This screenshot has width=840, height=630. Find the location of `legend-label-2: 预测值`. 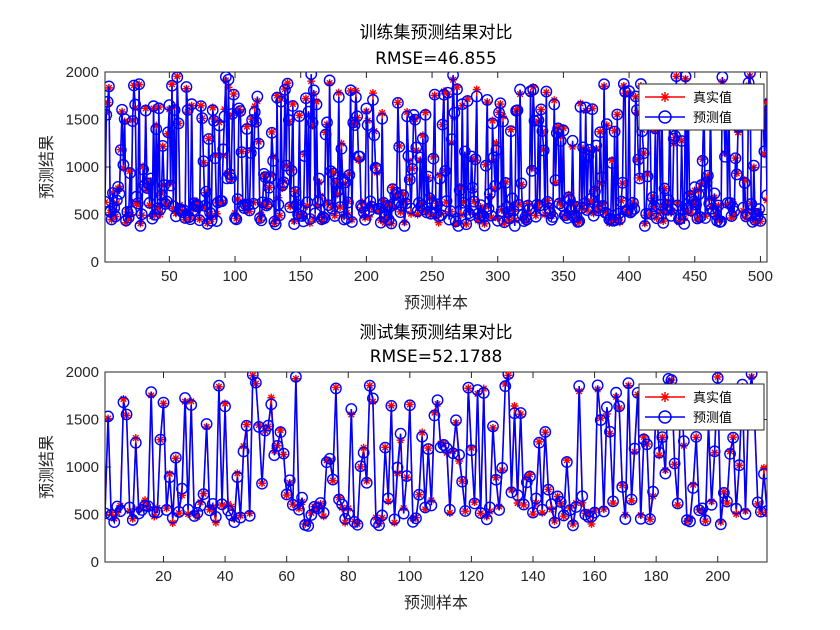

legend-label-2: 预测值 is located at coordinates (712, 418).